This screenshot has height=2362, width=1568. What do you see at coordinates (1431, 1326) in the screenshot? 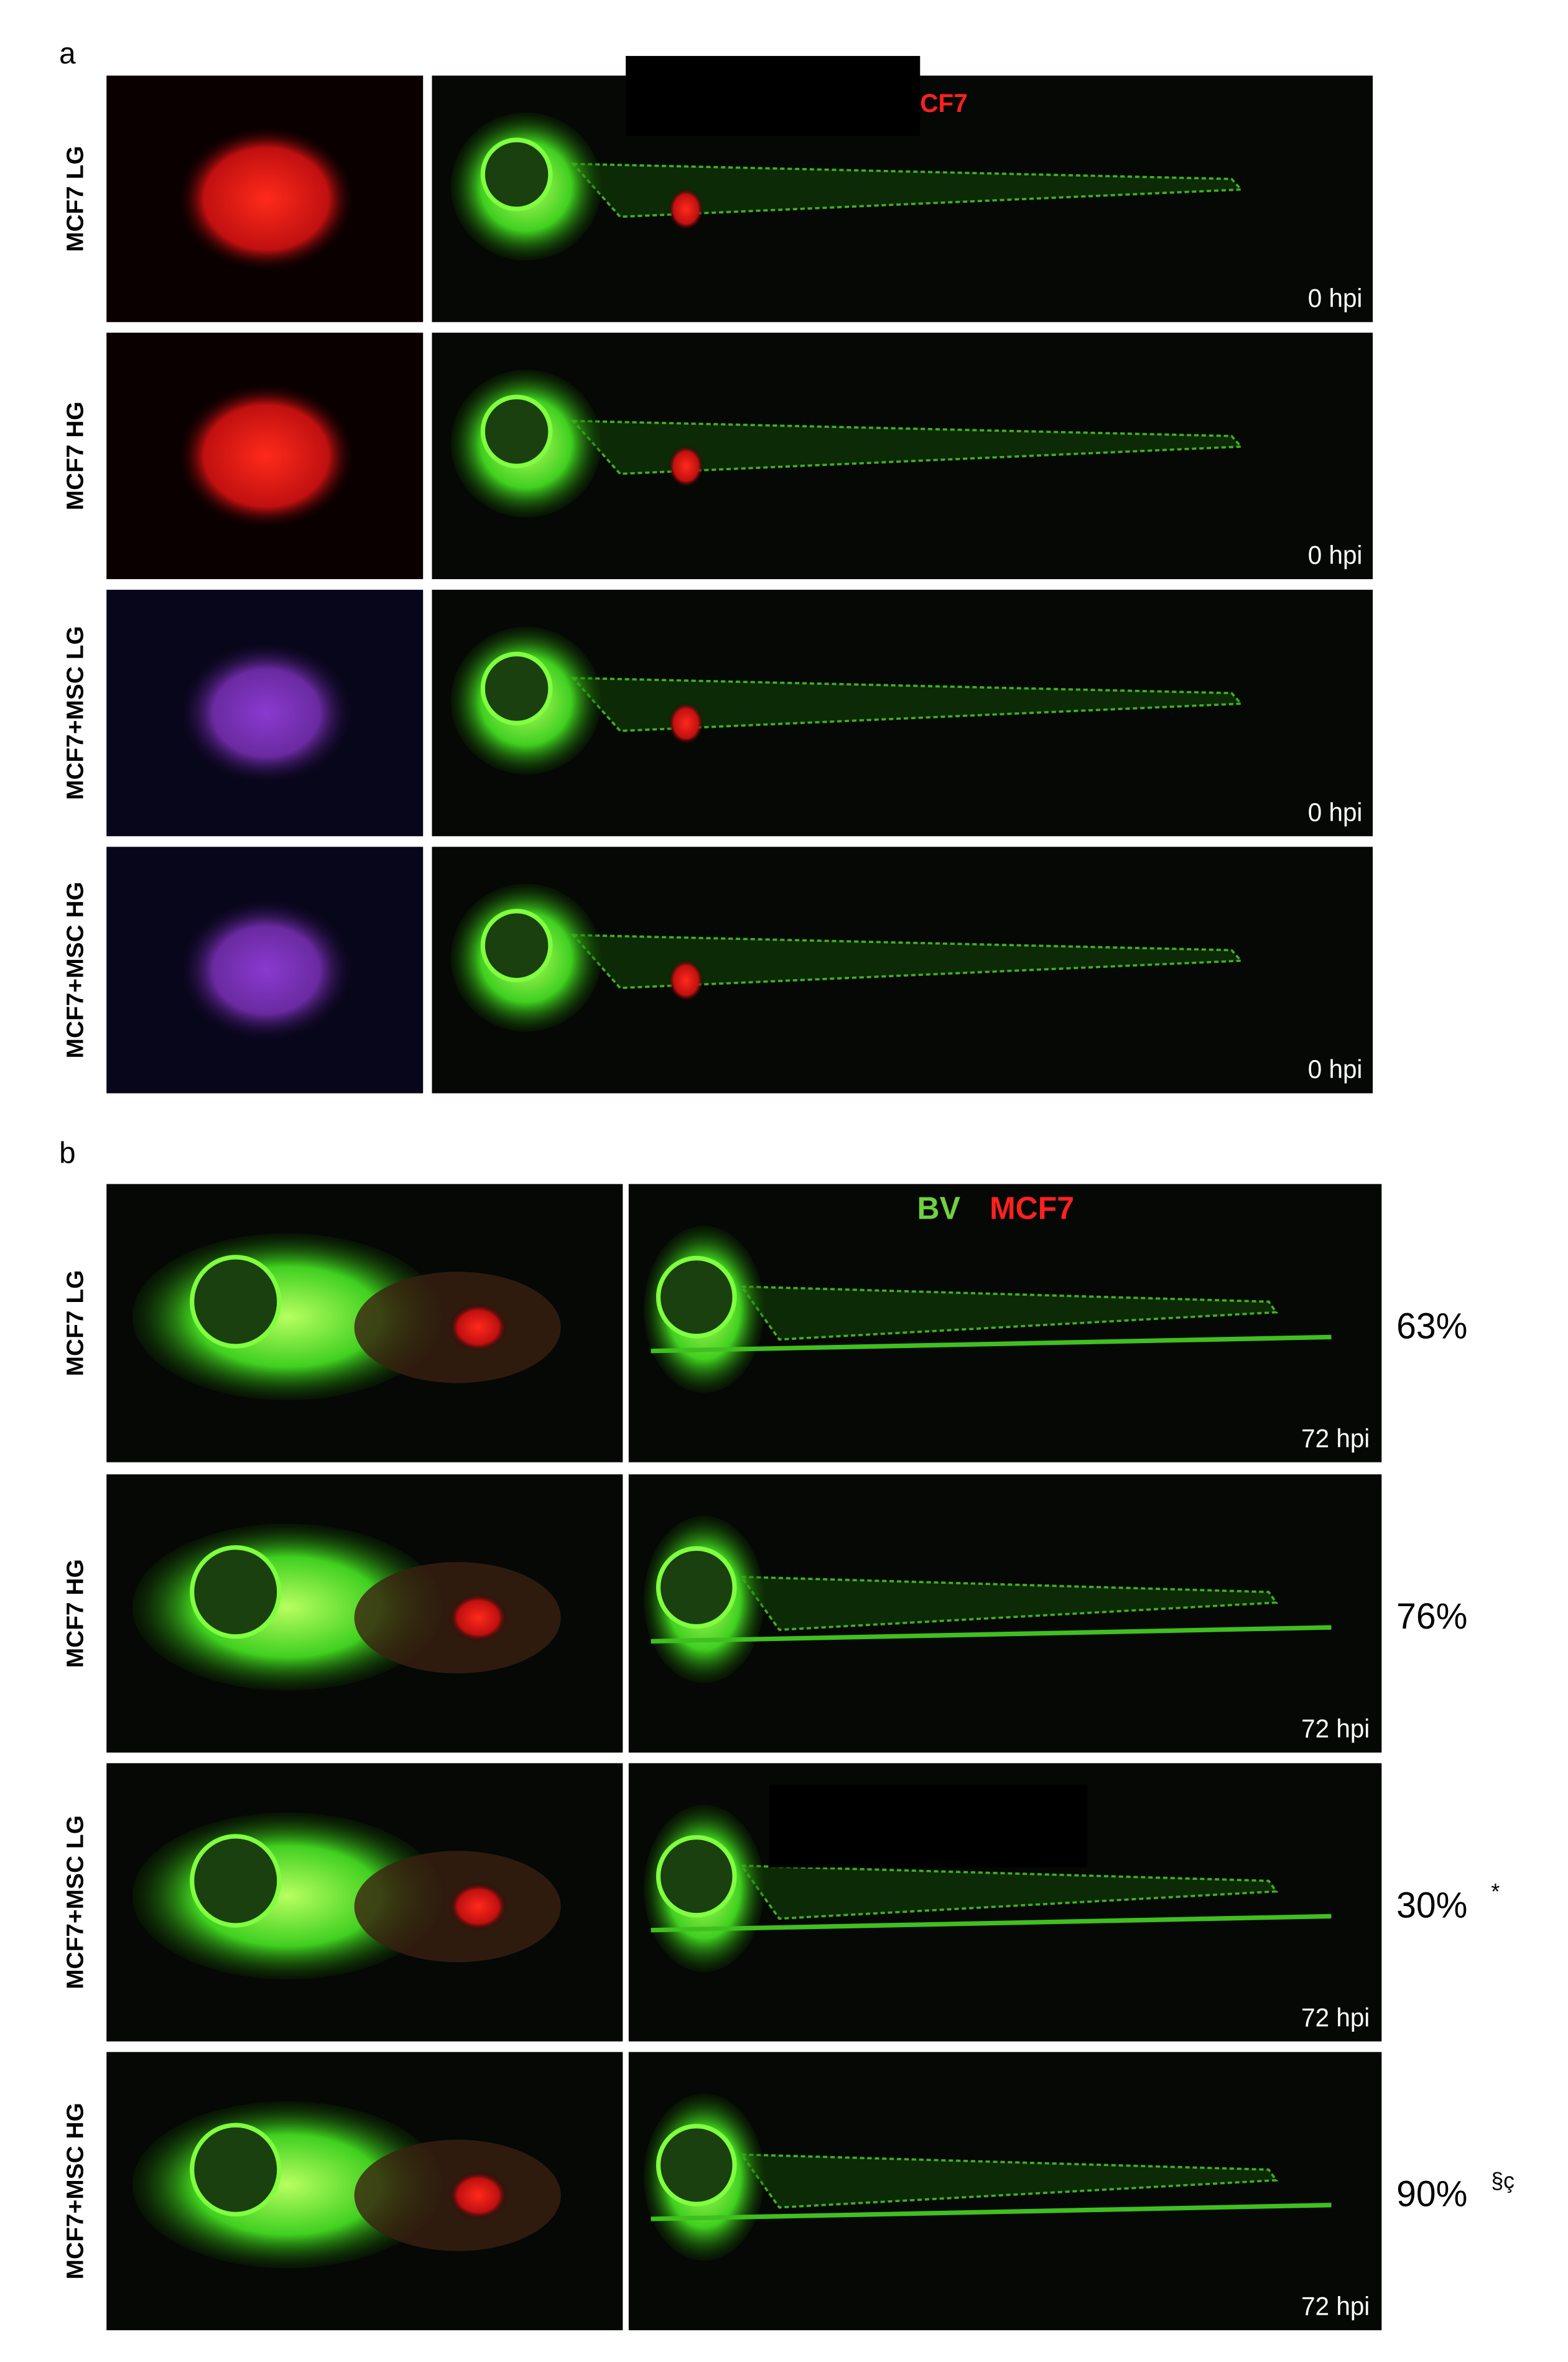
I see `percentage: 63%` at bounding box center [1431, 1326].